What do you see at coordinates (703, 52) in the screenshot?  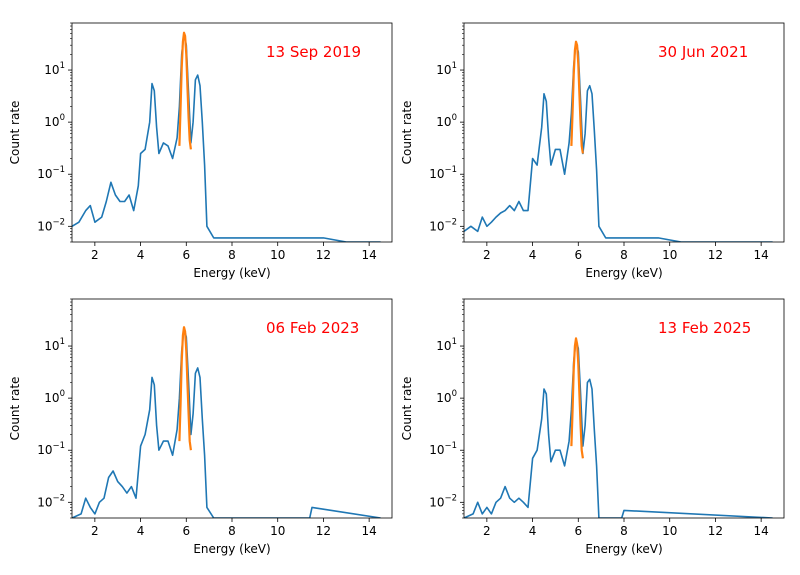 I see `date-annotation: 30 Jun 2021` at bounding box center [703, 52].